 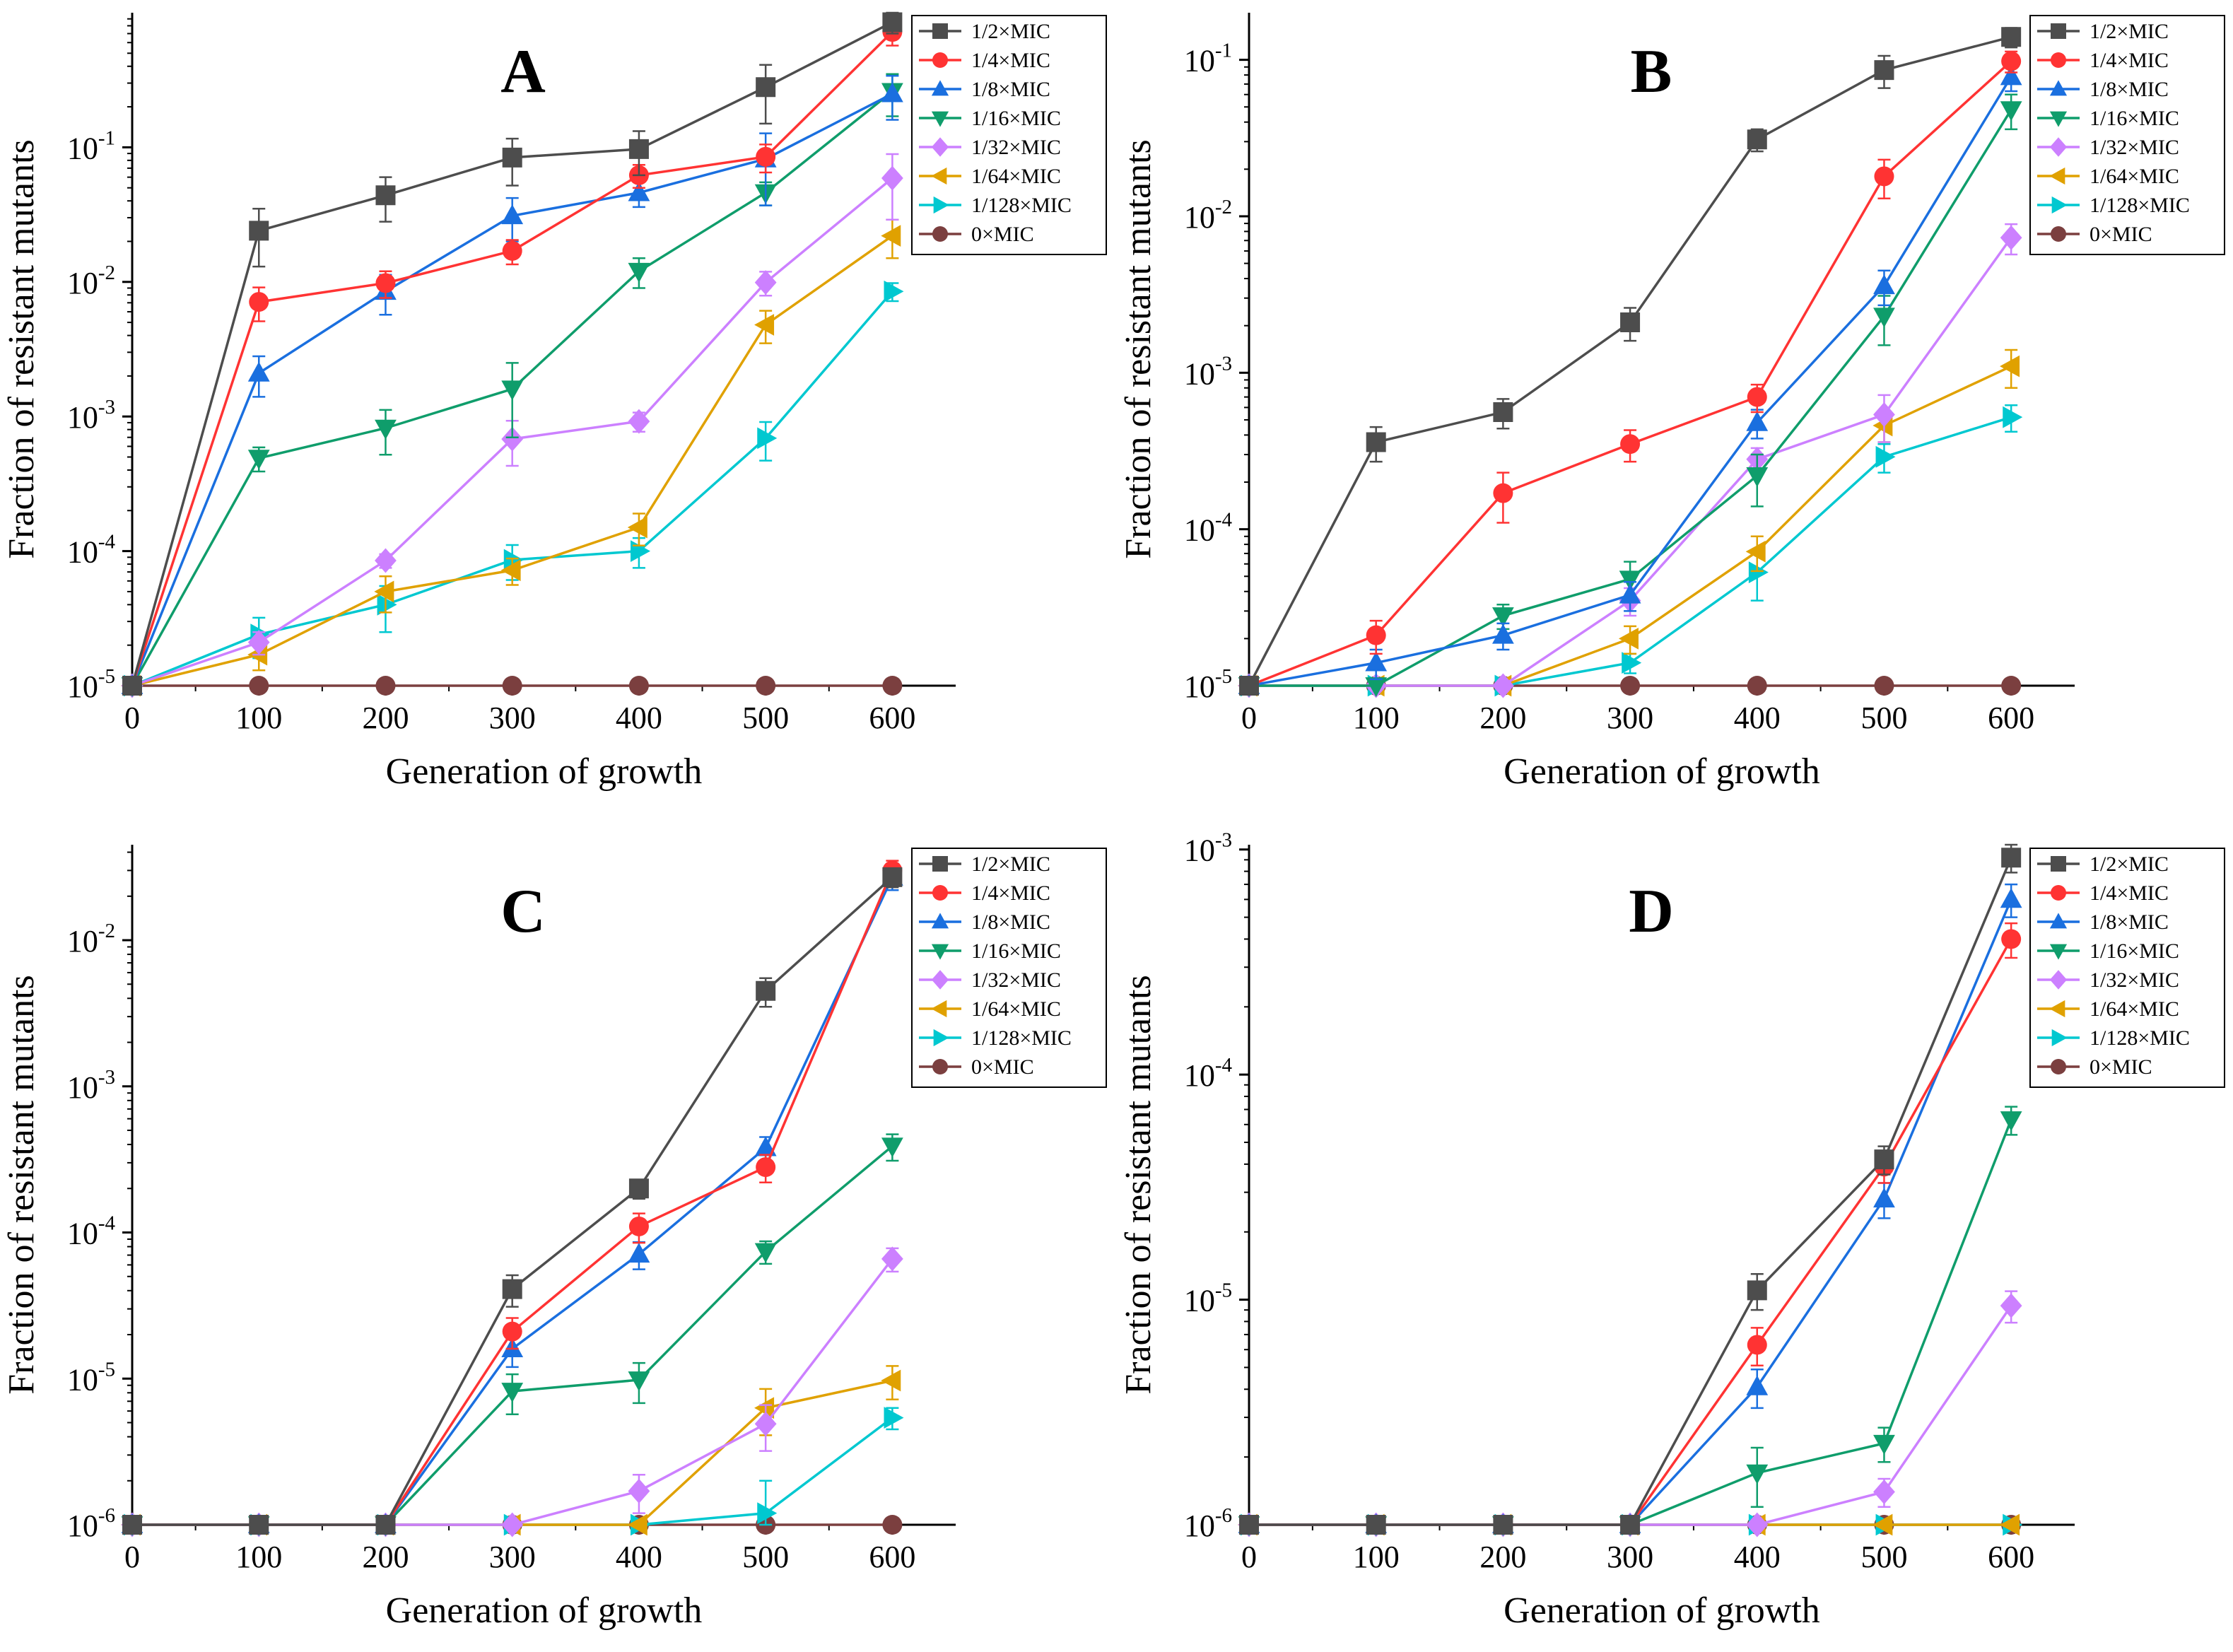 What do you see at coordinates (1016, 147) in the screenshot?
I see `legend-label: 1/32×MIC` at bounding box center [1016, 147].